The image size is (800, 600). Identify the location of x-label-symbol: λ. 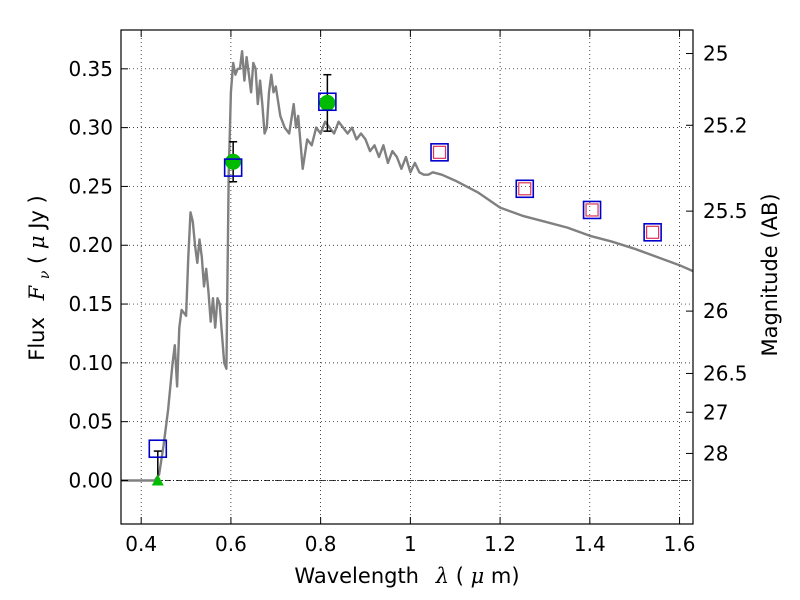
(442, 576).